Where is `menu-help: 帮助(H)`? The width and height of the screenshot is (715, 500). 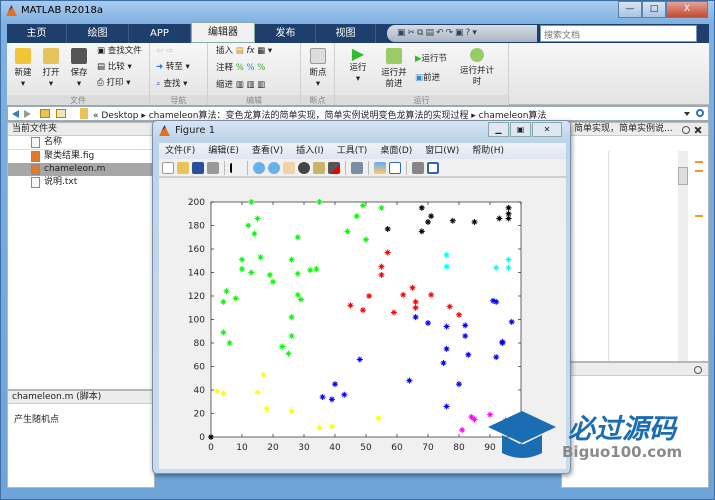 menu-help: 帮助(H) is located at coordinates (488, 151).